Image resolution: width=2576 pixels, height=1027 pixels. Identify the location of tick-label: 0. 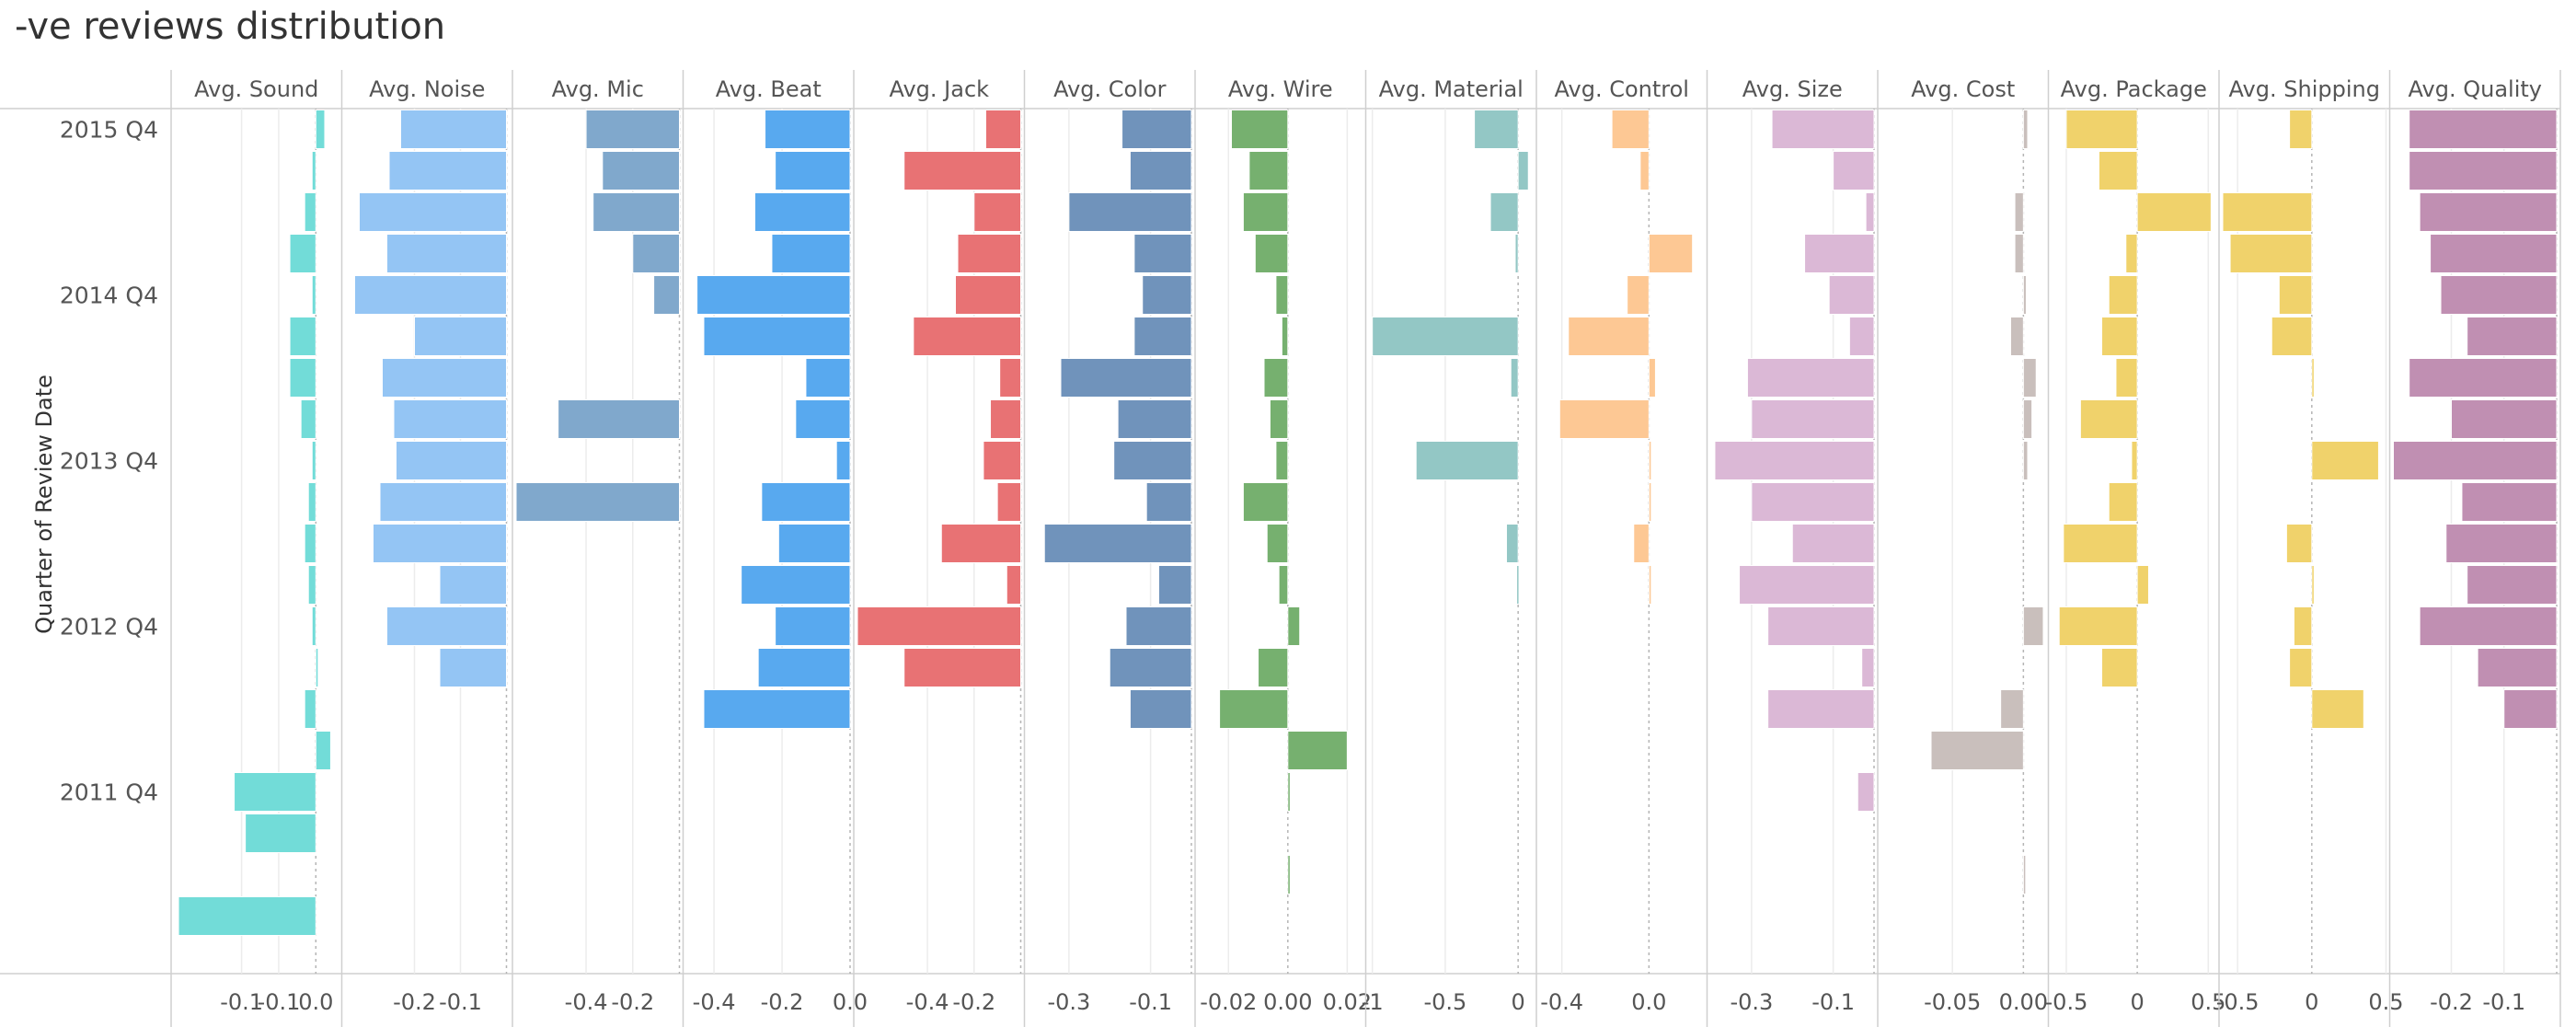
(1518, 1002).